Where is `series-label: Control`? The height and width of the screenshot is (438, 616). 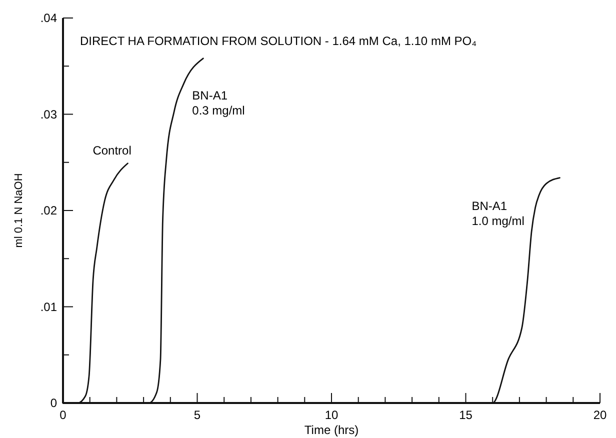 series-label: Control is located at coordinates (112, 150).